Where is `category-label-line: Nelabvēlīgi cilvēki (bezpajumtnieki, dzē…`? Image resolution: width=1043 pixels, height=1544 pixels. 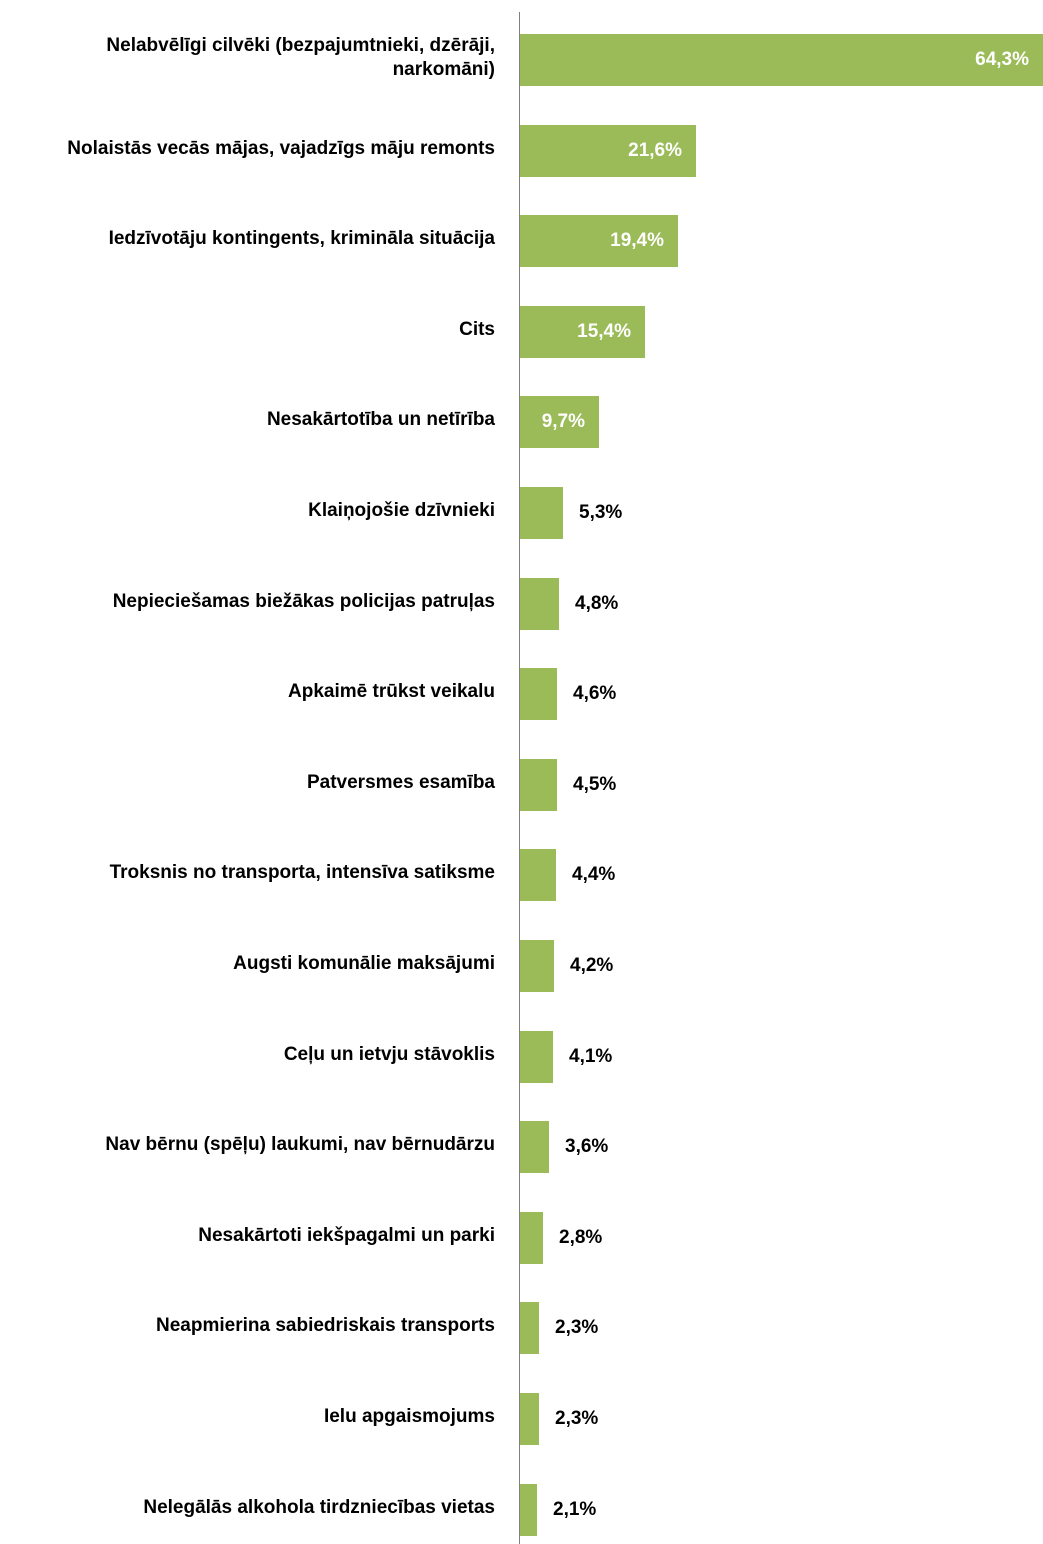
category-label-line: Nelabvēlīgi cilvēki (bezpajumtnieki, dzē… is located at coordinates (300, 45).